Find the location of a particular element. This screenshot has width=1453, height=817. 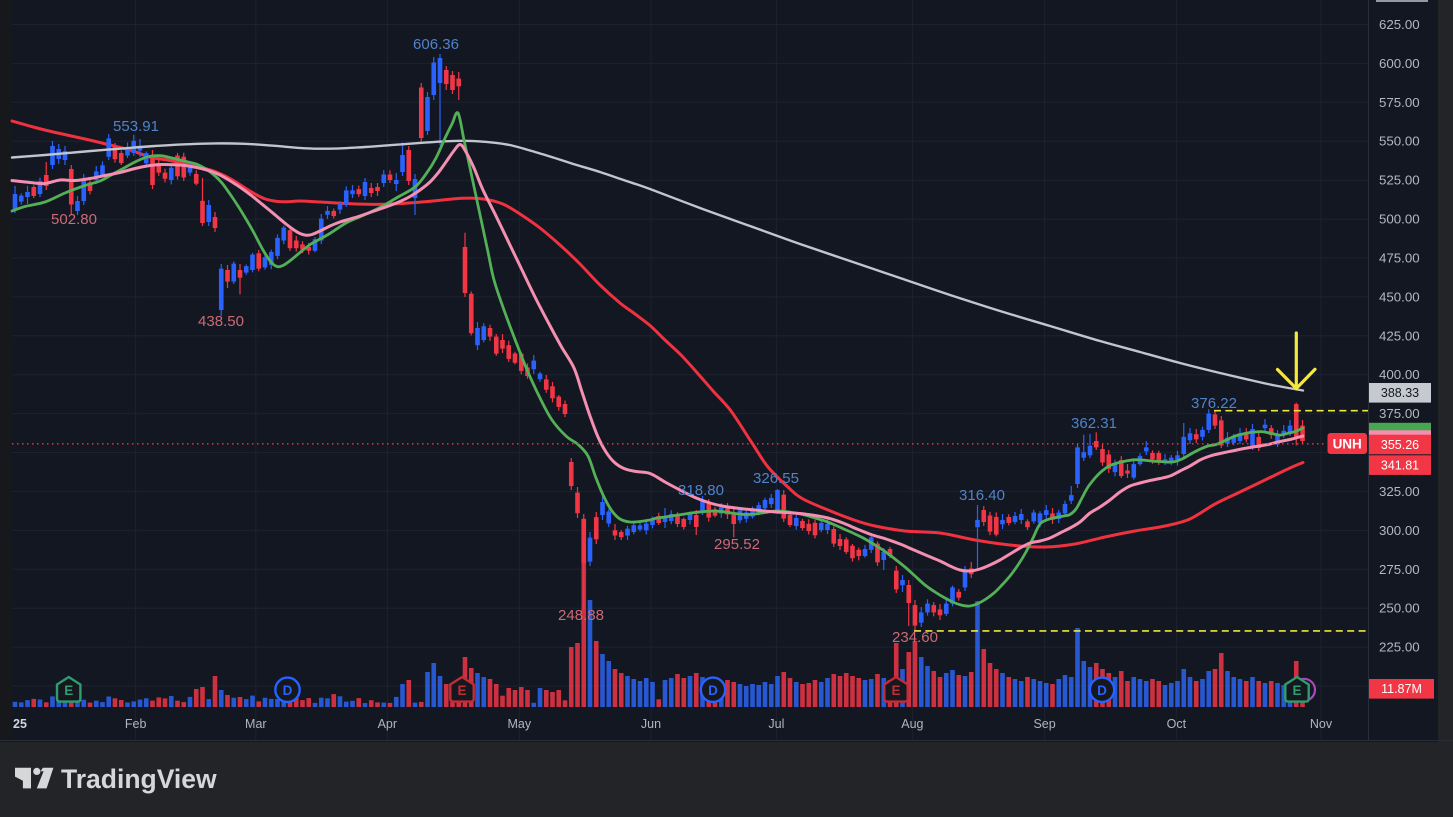

svg-text: 550.00 is located at coordinates (1399, 141).